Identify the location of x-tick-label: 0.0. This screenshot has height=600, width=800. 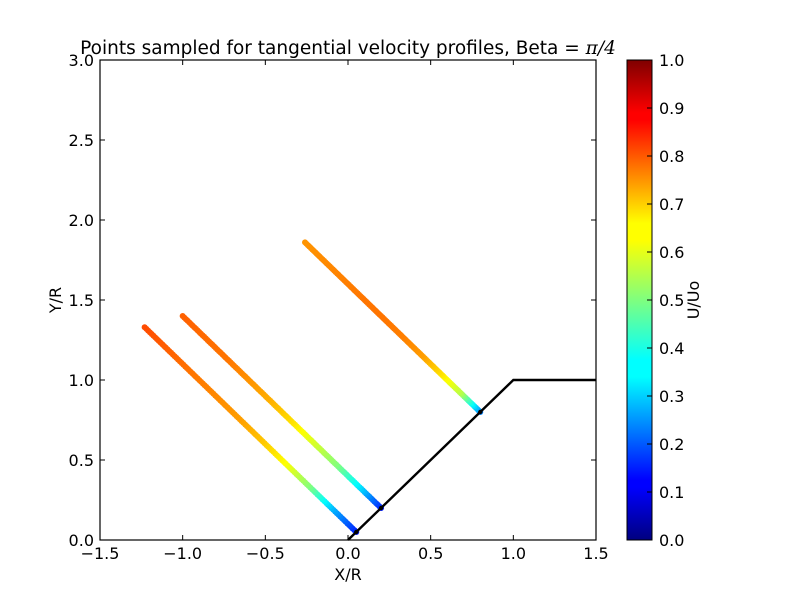
(347, 553).